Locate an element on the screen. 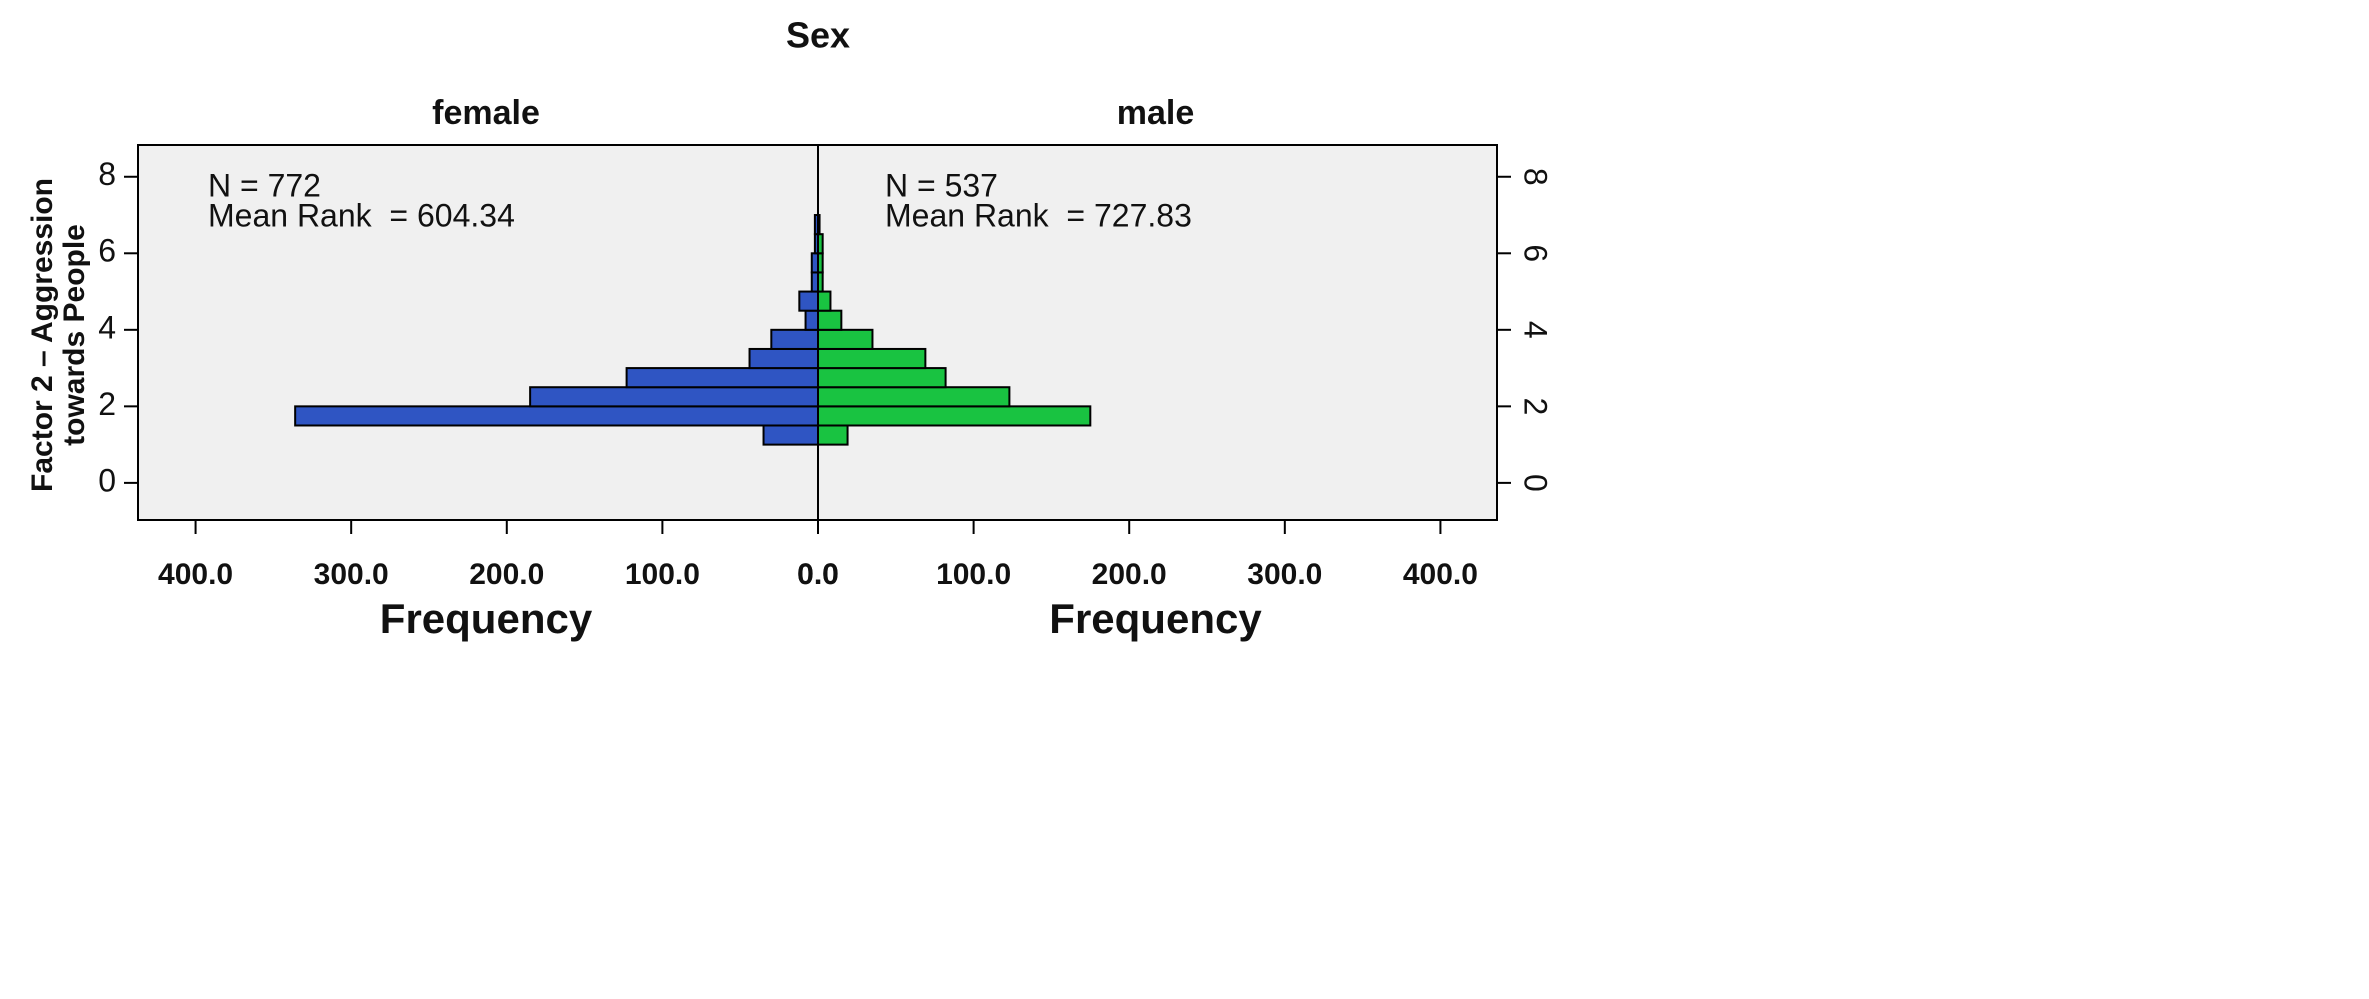 The height and width of the screenshot is (999, 2369). panel-label: female is located at coordinates (486, 113).